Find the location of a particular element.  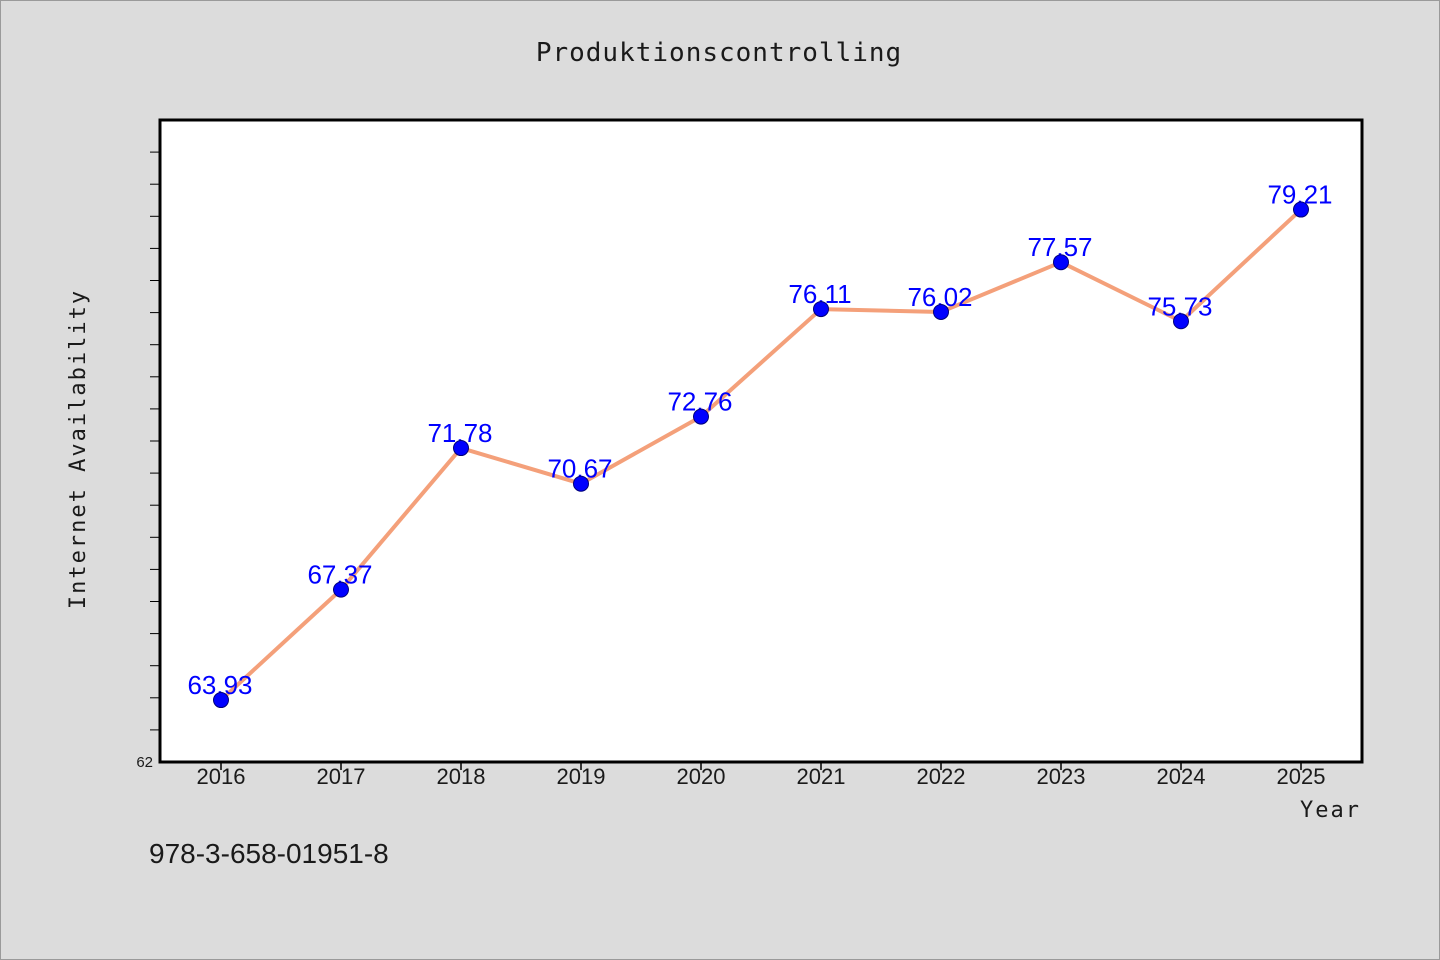

x-tick-label: 2021 is located at coordinates (821, 776).